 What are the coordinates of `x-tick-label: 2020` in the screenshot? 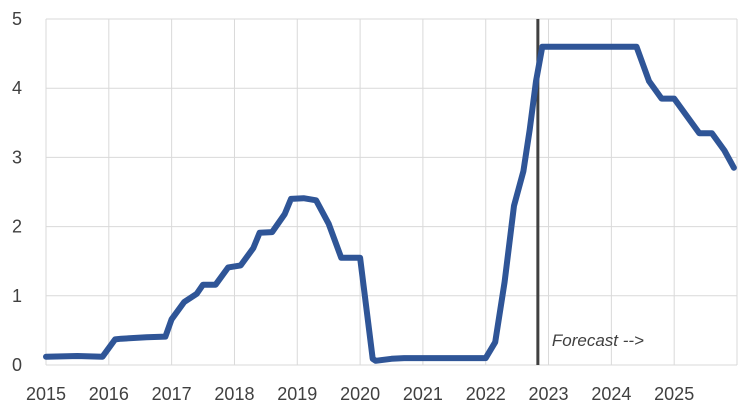 It's located at (360, 394).